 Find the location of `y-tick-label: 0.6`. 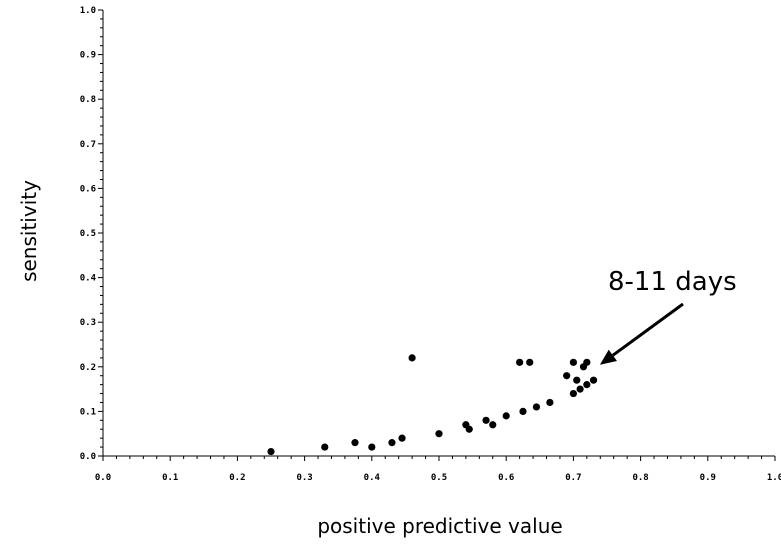

y-tick-label: 0.6 is located at coordinates (88, 189).